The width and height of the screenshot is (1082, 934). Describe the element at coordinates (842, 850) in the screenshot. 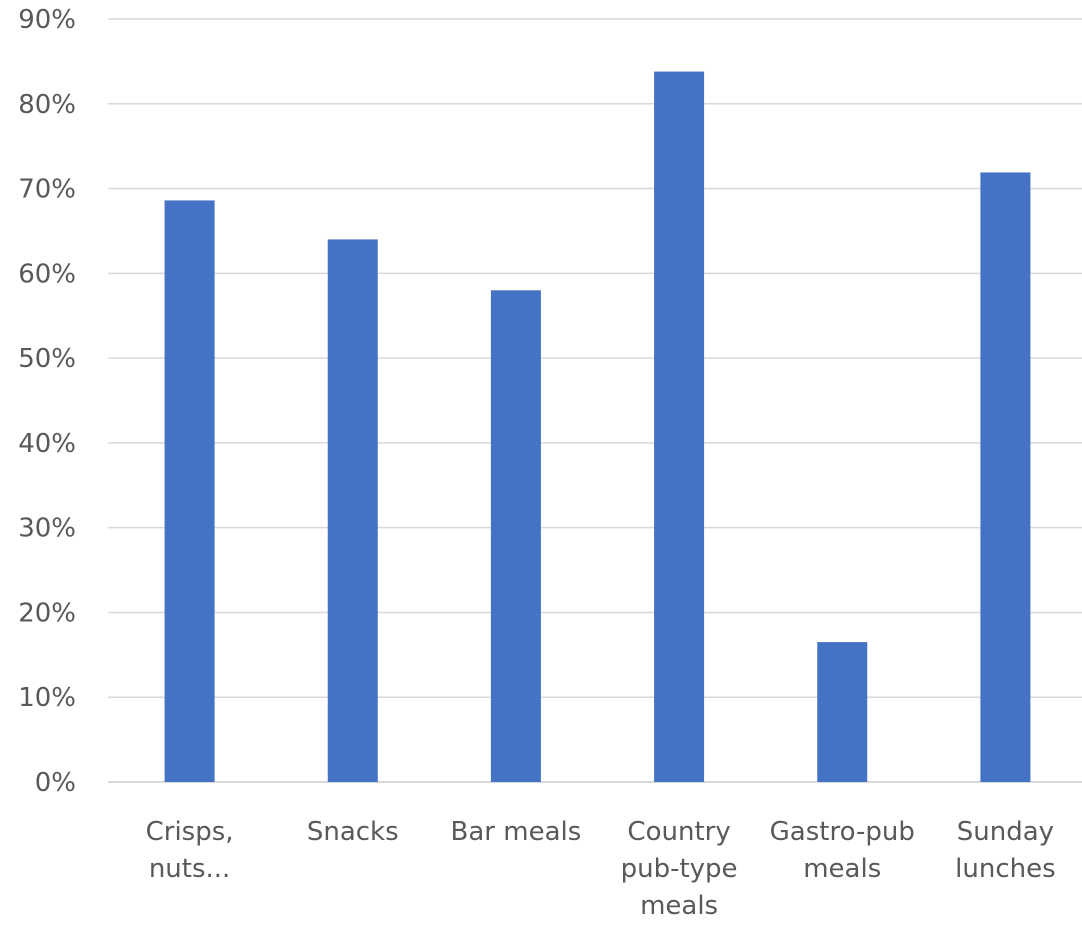

I see `x-tick-label: Gastro-pub meals` at that location.